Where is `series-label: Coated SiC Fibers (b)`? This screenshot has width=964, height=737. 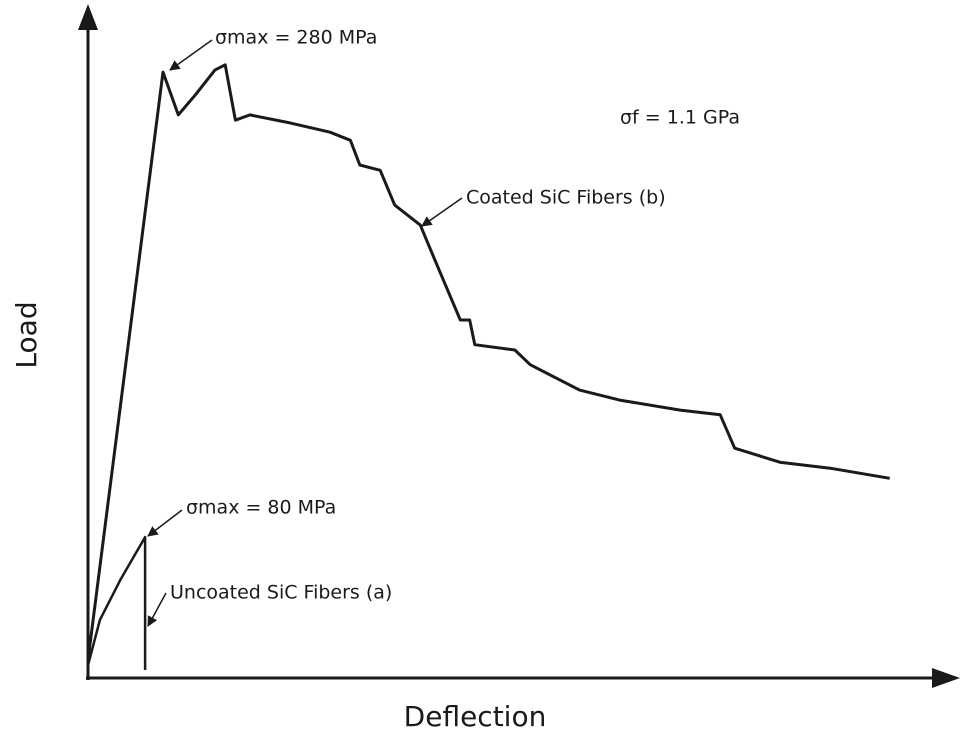 series-label: Coated SiC Fibers (b) is located at coordinates (566, 198).